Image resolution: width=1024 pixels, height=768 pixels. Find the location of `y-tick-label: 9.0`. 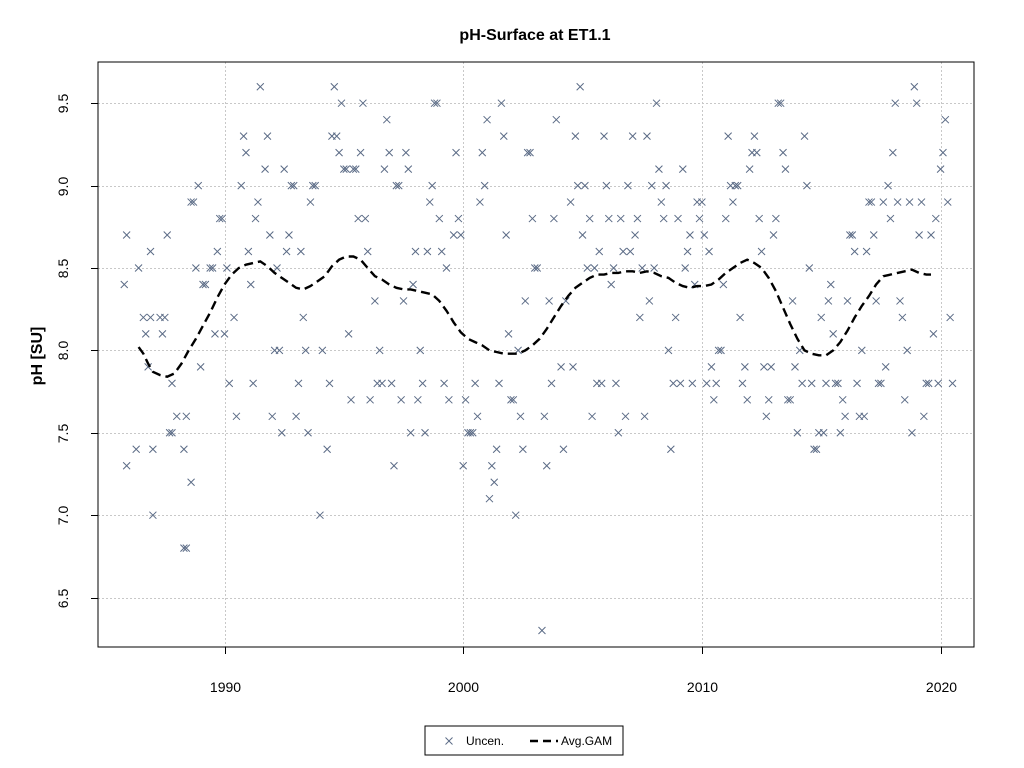

y-tick-label: 9.0 is located at coordinates (63, 187).